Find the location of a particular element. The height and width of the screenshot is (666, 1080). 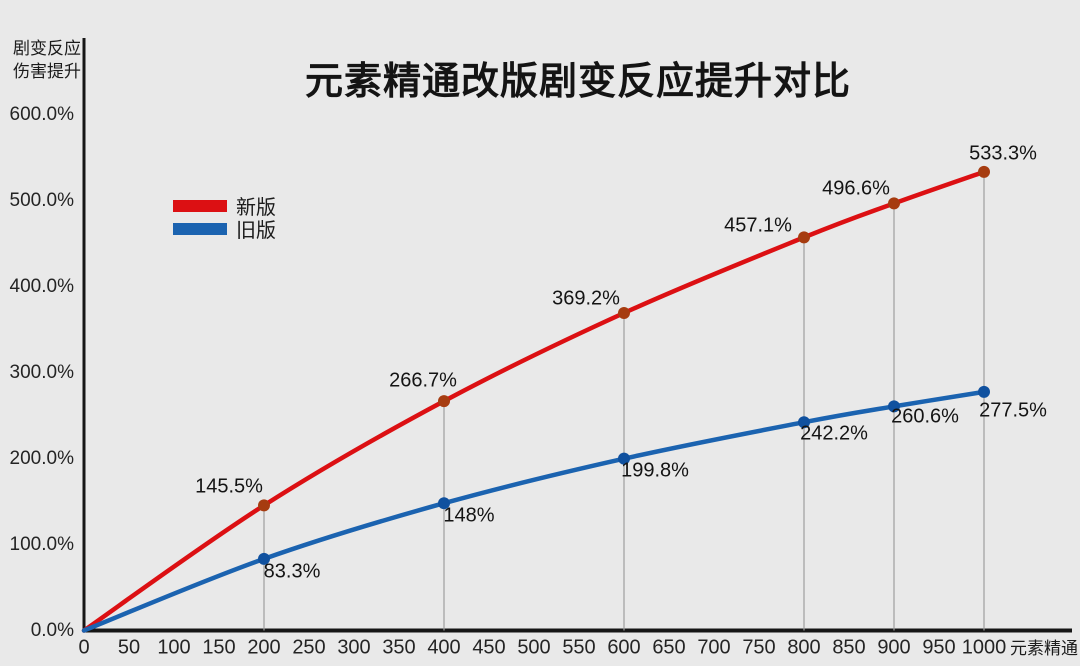

old-version-data-label: 277.5% is located at coordinates (1013, 410).